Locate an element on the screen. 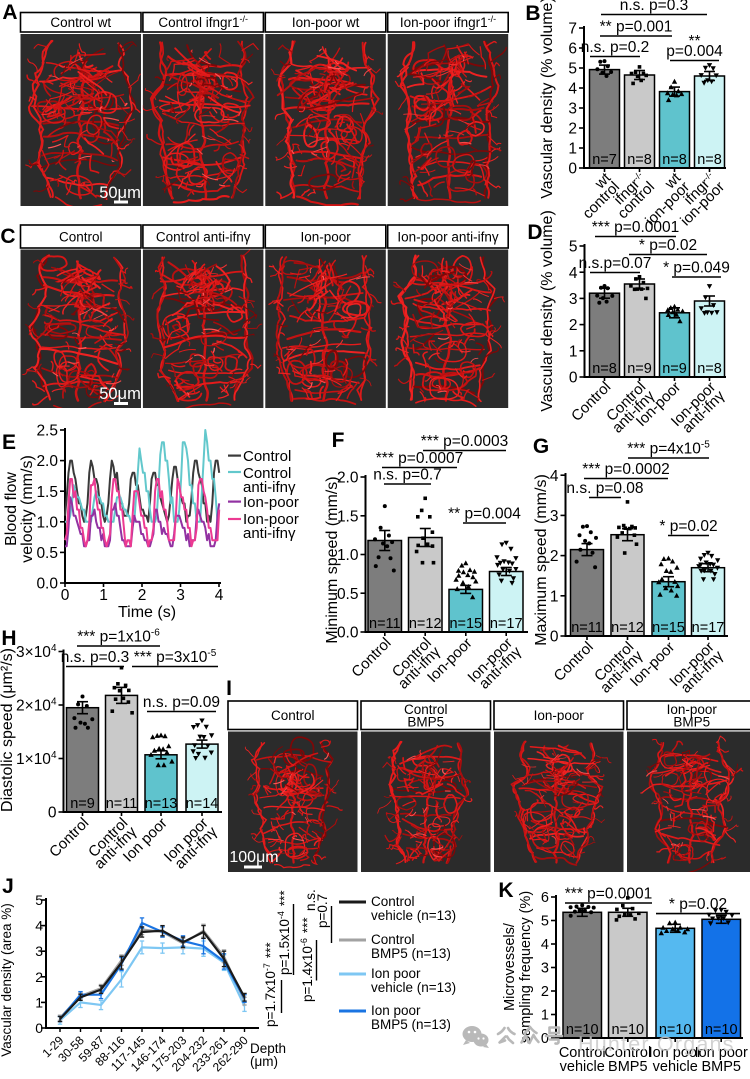  svg-text: Depth is located at coordinates (268, 1048).